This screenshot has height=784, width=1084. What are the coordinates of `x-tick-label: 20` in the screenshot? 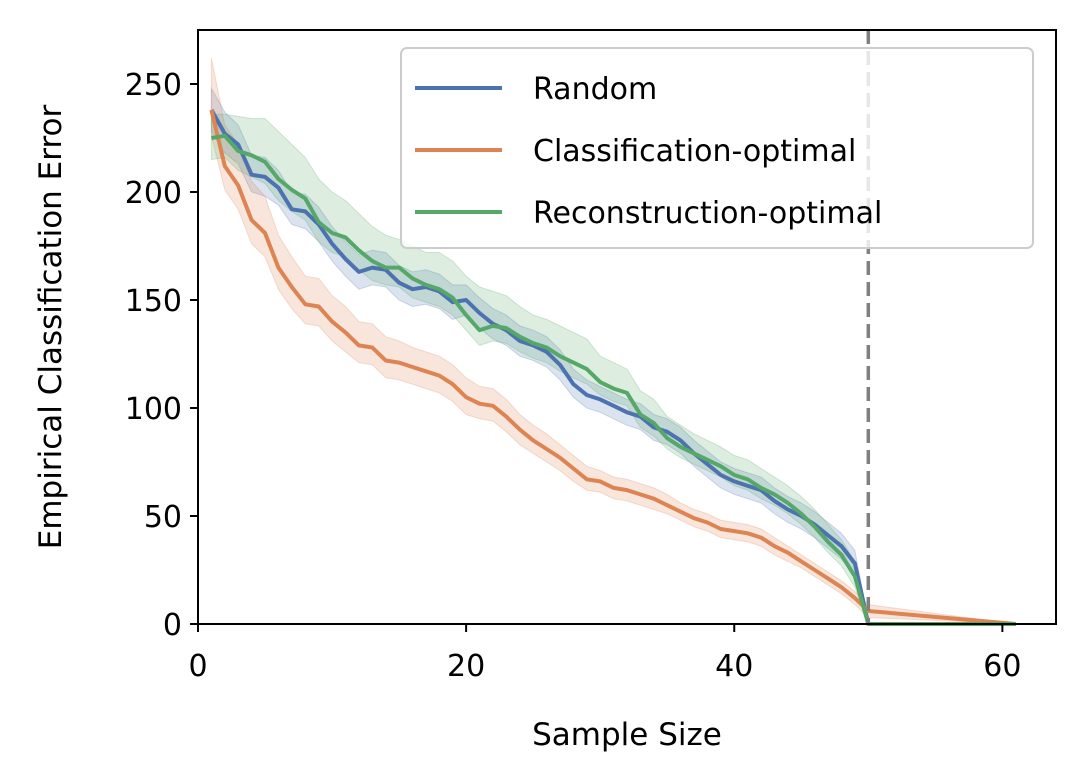 It's located at (466, 666).